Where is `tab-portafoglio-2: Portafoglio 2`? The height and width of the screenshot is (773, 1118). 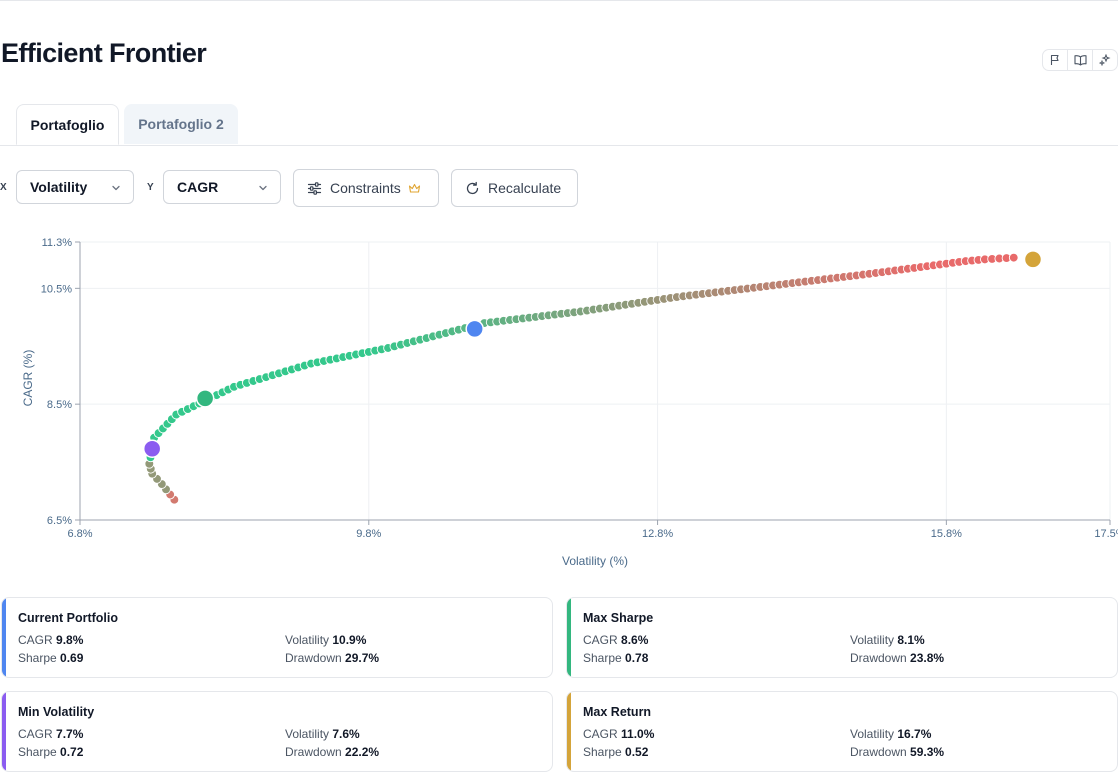 tab-portafoglio-2: Portafoglio 2 is located at coordinates (181, 124).